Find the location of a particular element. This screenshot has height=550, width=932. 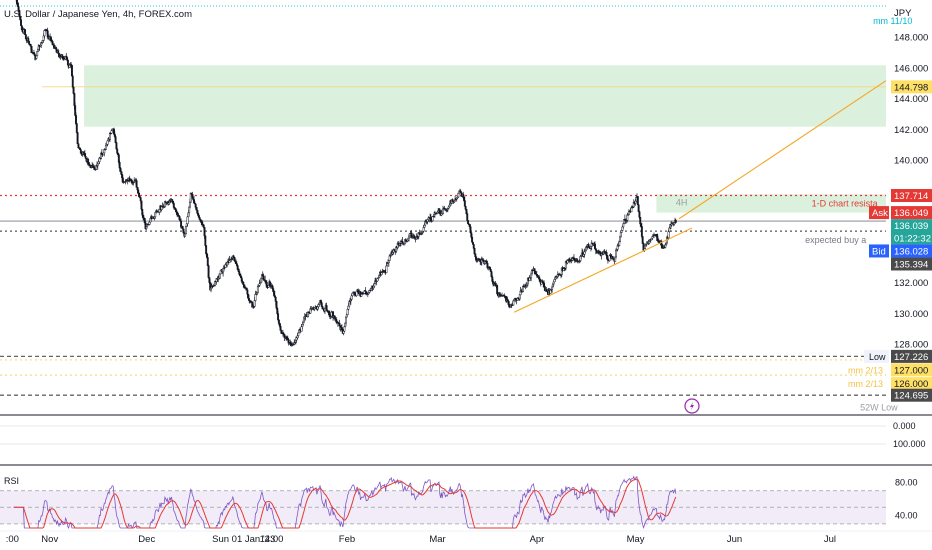

svg-text: 136.039 is located at coordinates (911, 226).